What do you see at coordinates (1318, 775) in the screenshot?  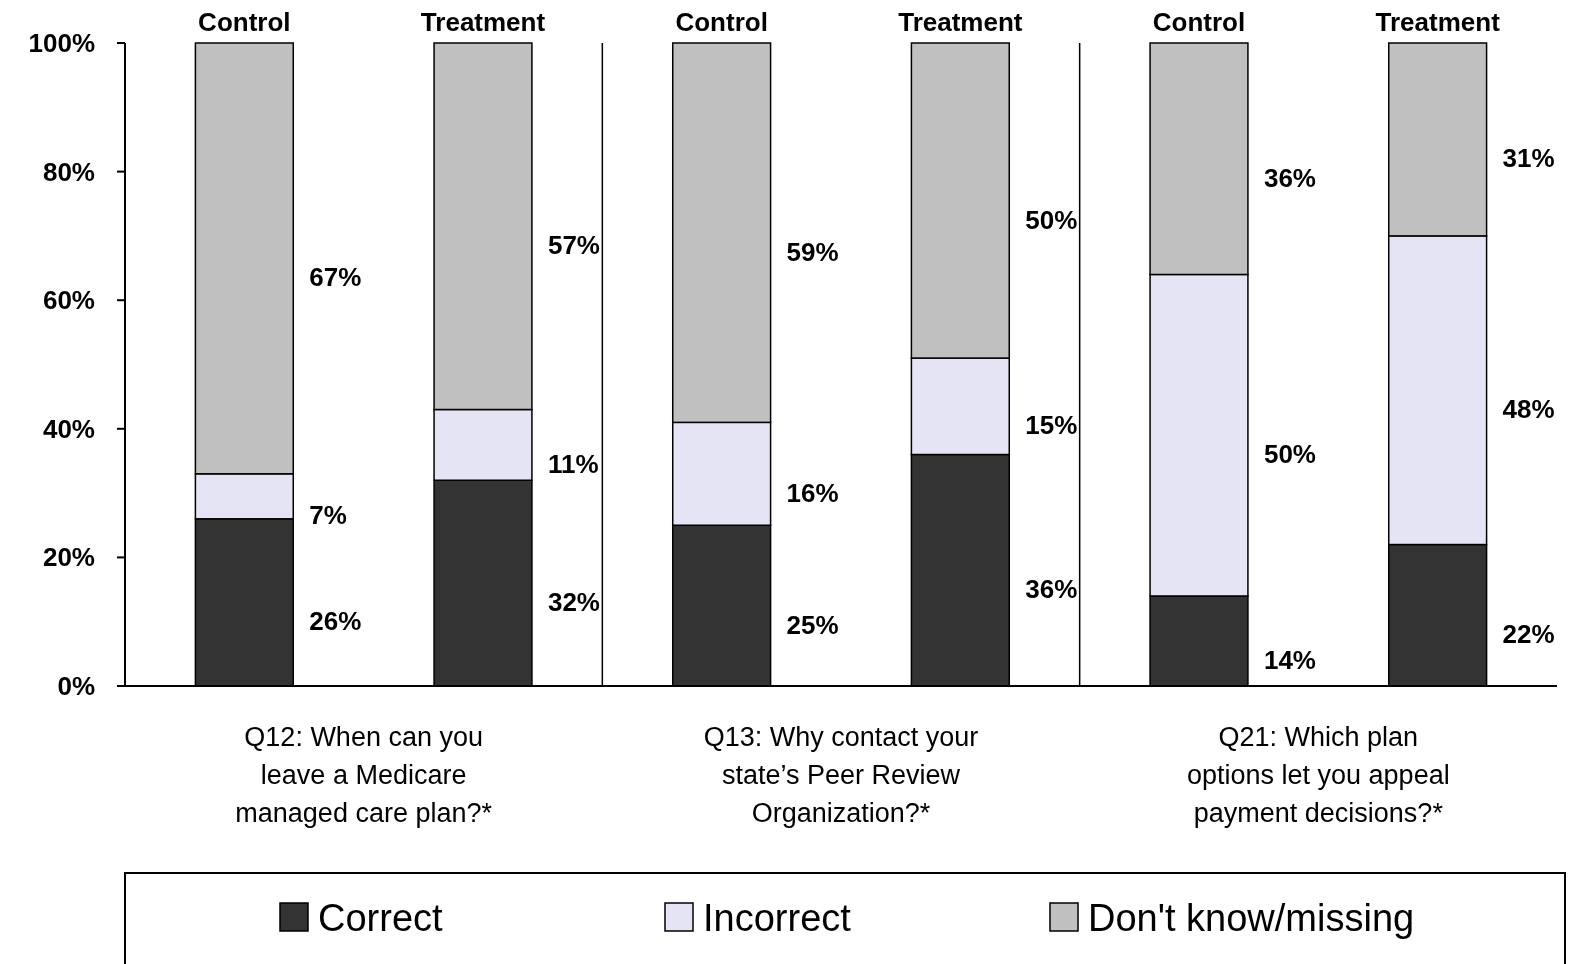 I see `text: Q21: Which plan options let you appeal payment decisions?*` at bounding box center [1318, 775].